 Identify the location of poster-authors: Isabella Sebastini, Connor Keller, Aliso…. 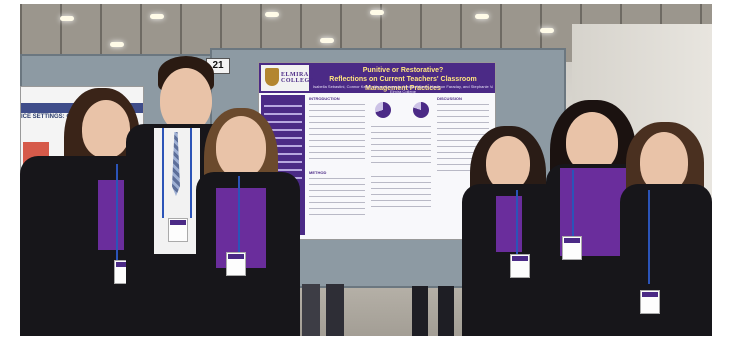
(403, 89).